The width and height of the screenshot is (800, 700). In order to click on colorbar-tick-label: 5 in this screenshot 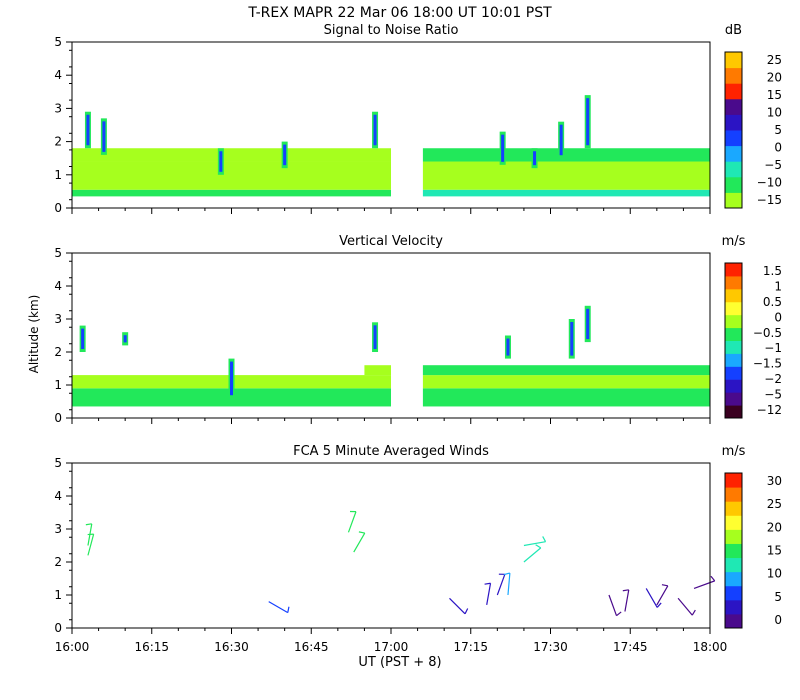, I will do `click(778, 130)`.